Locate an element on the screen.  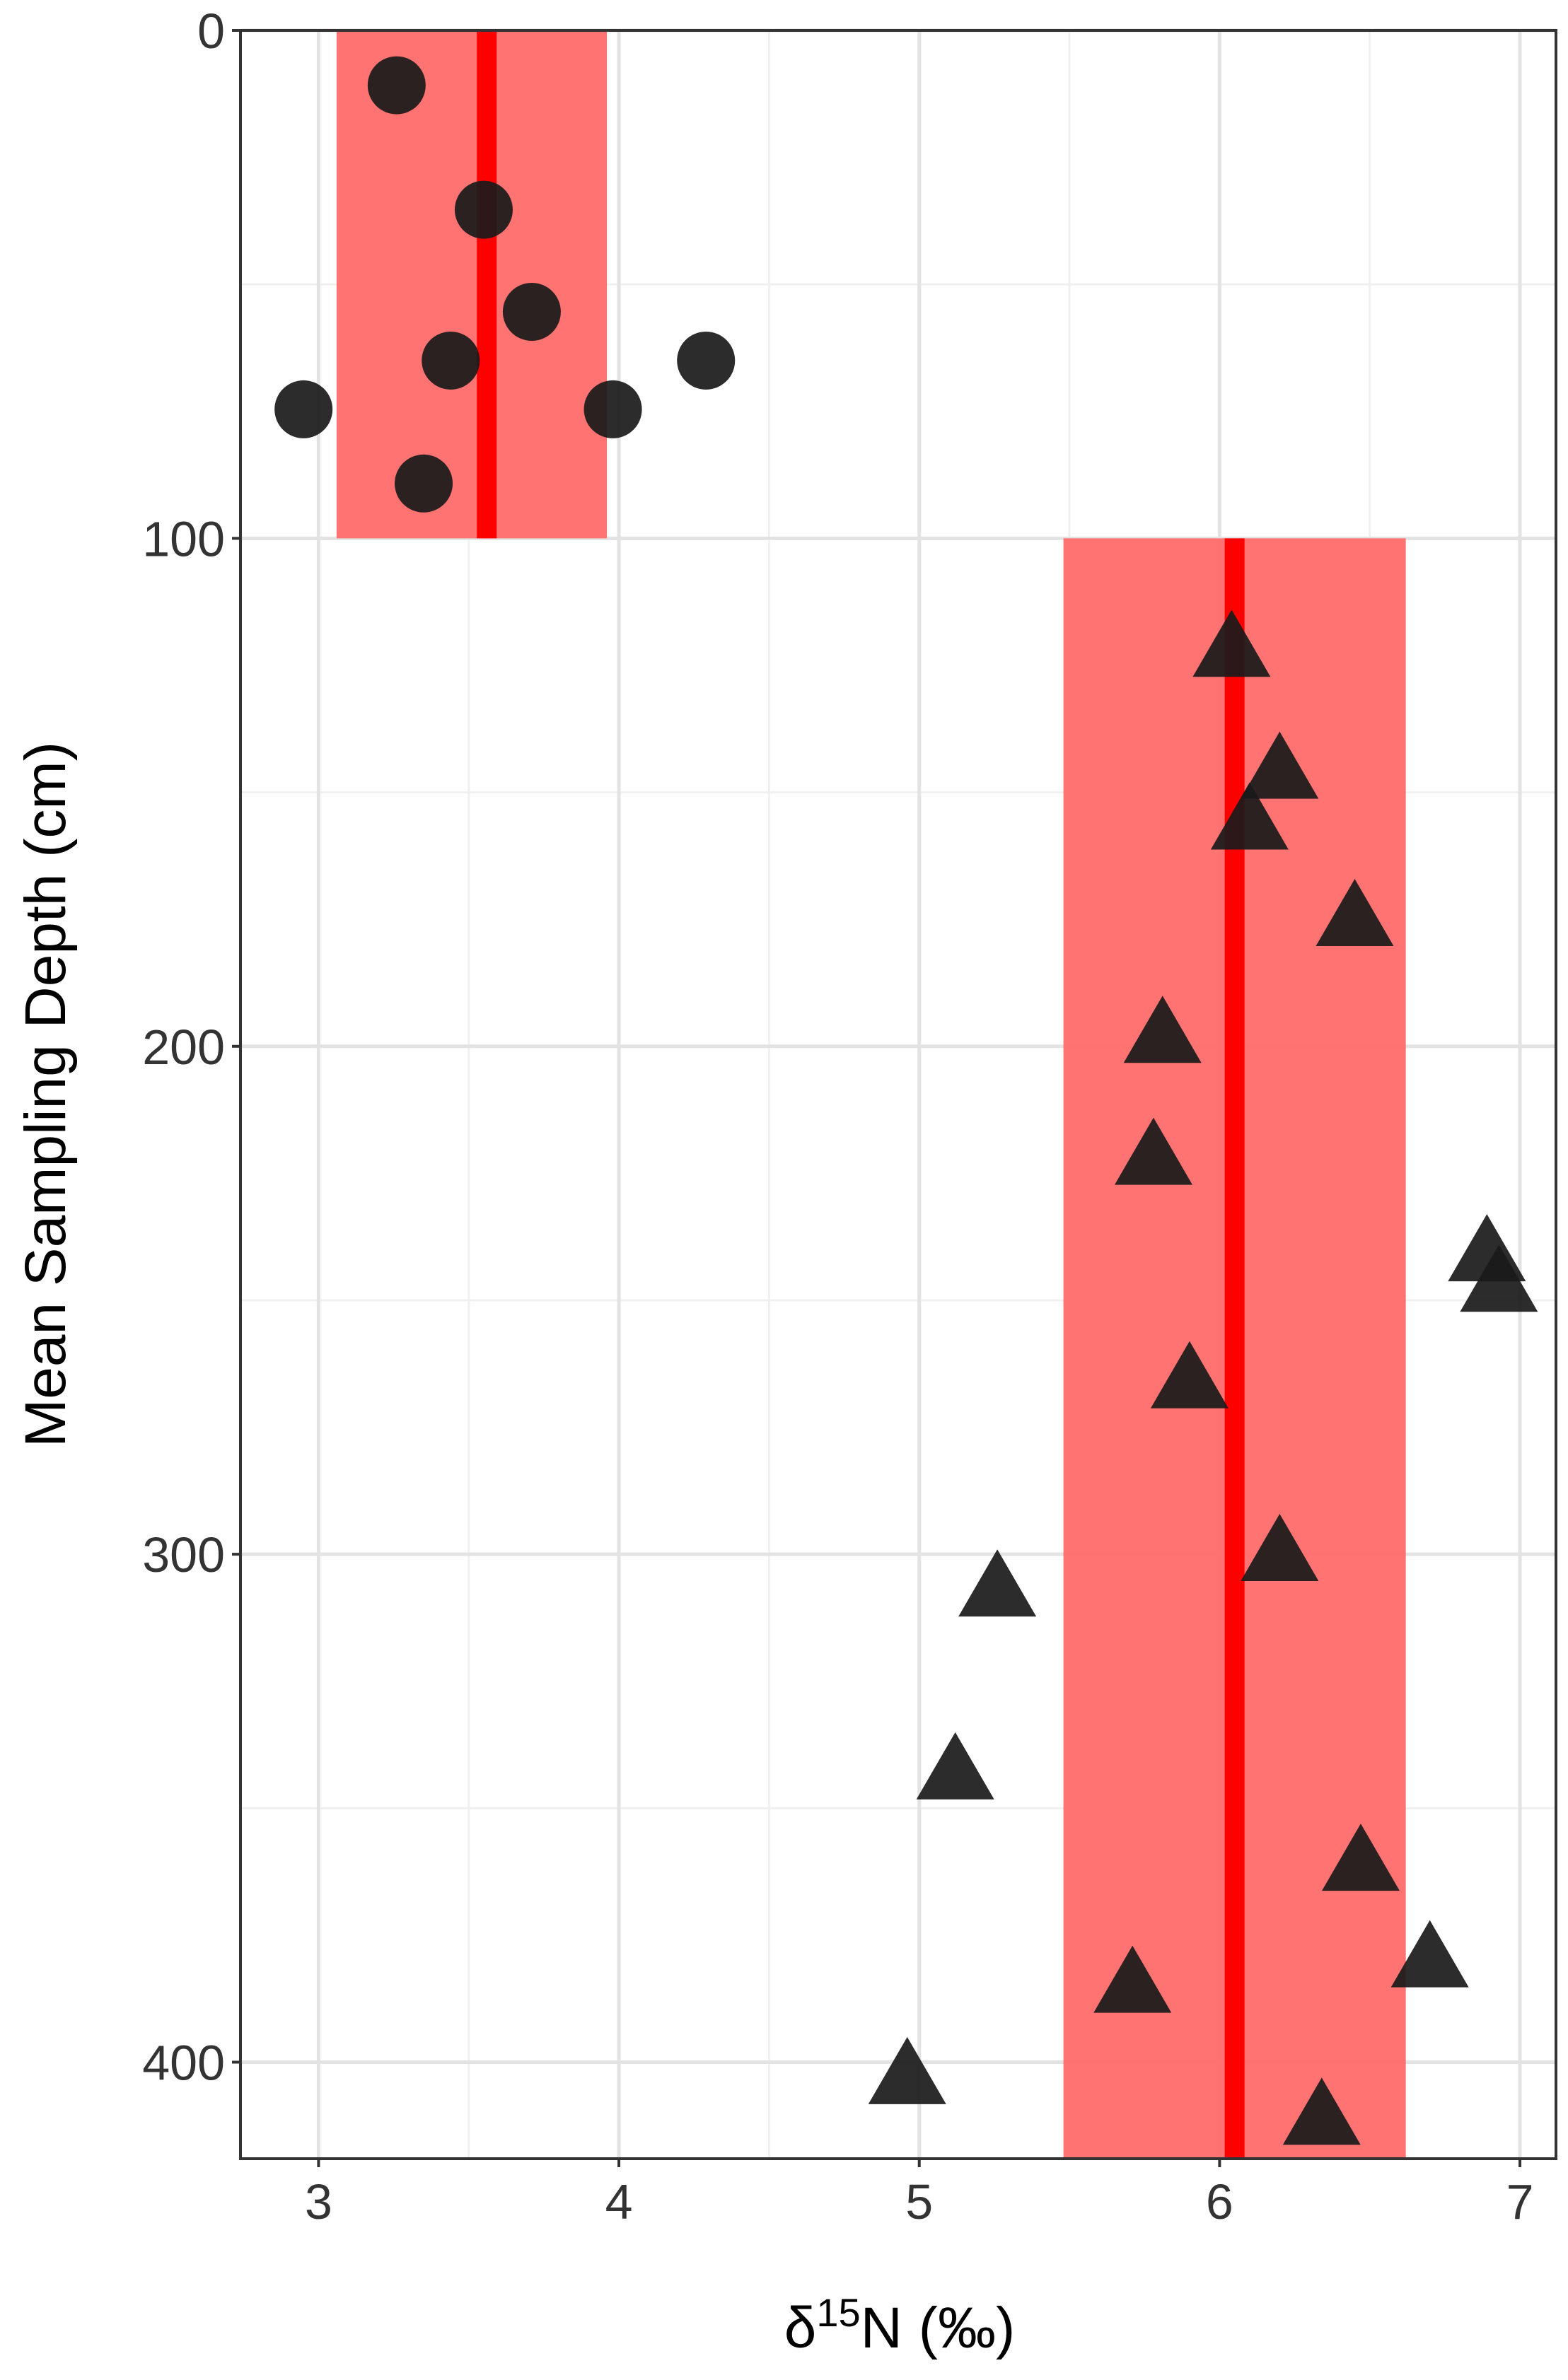
x-tick-label: 6 is located at coordinates (1219, 2201).